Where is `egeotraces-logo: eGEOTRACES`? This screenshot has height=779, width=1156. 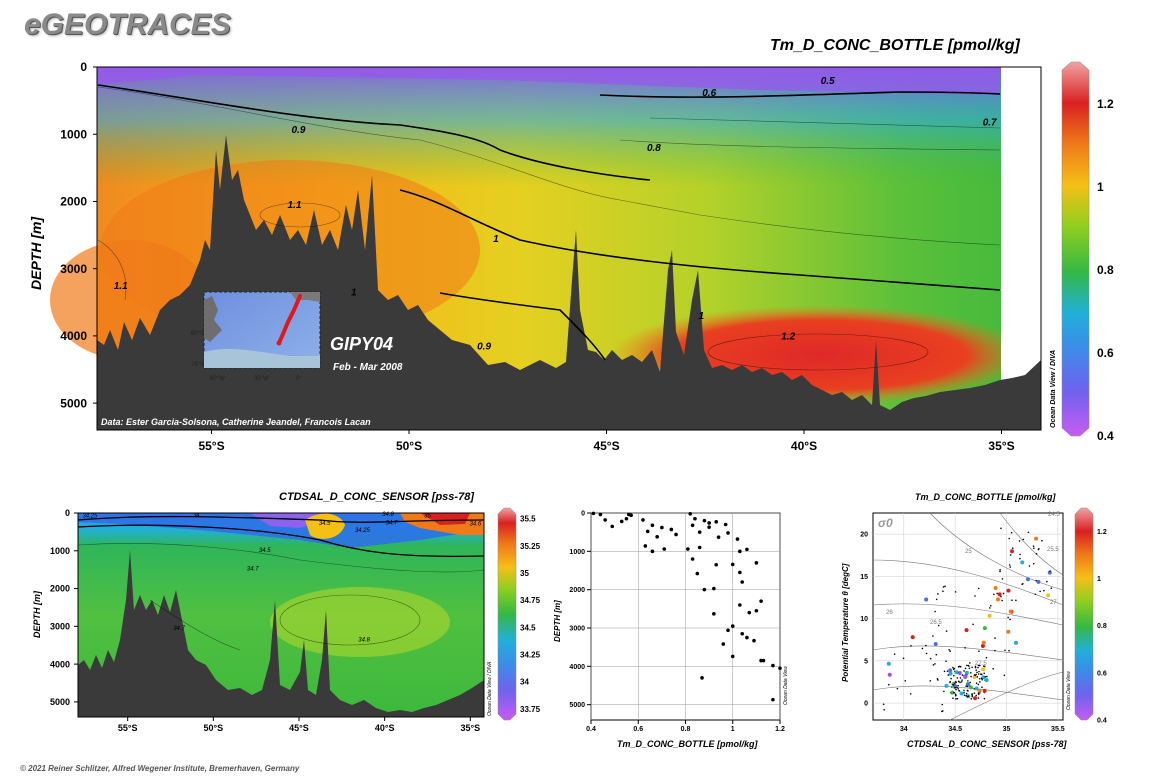 egeotraces-logo: eGEOTRACES is located at coordinates (127, 24).